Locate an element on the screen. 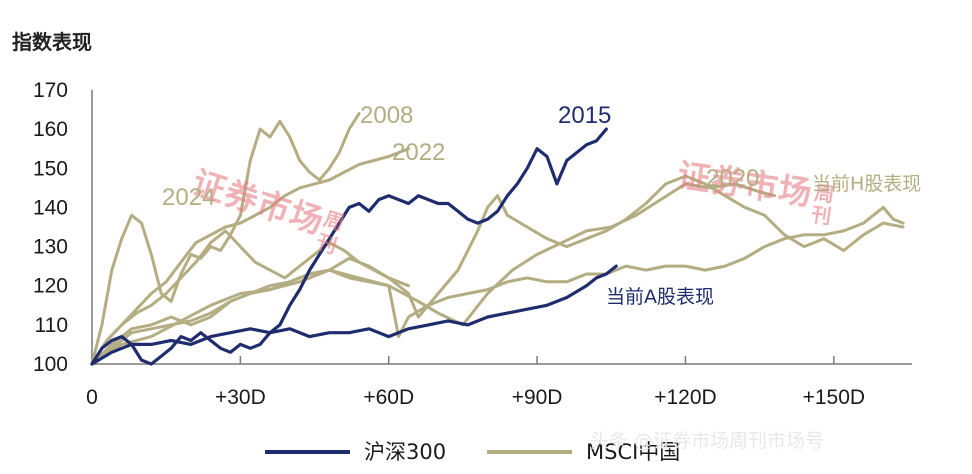  watermark-right: 证 券 市 场 周 刊 is located at coordinates (755, 192).